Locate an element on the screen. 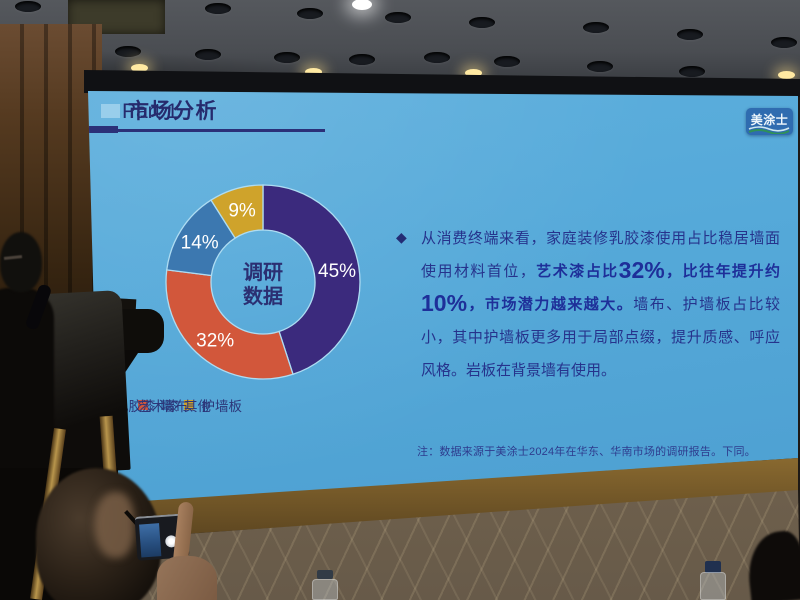  chart-percent-label: 9% is located at coordinates (242, 211).